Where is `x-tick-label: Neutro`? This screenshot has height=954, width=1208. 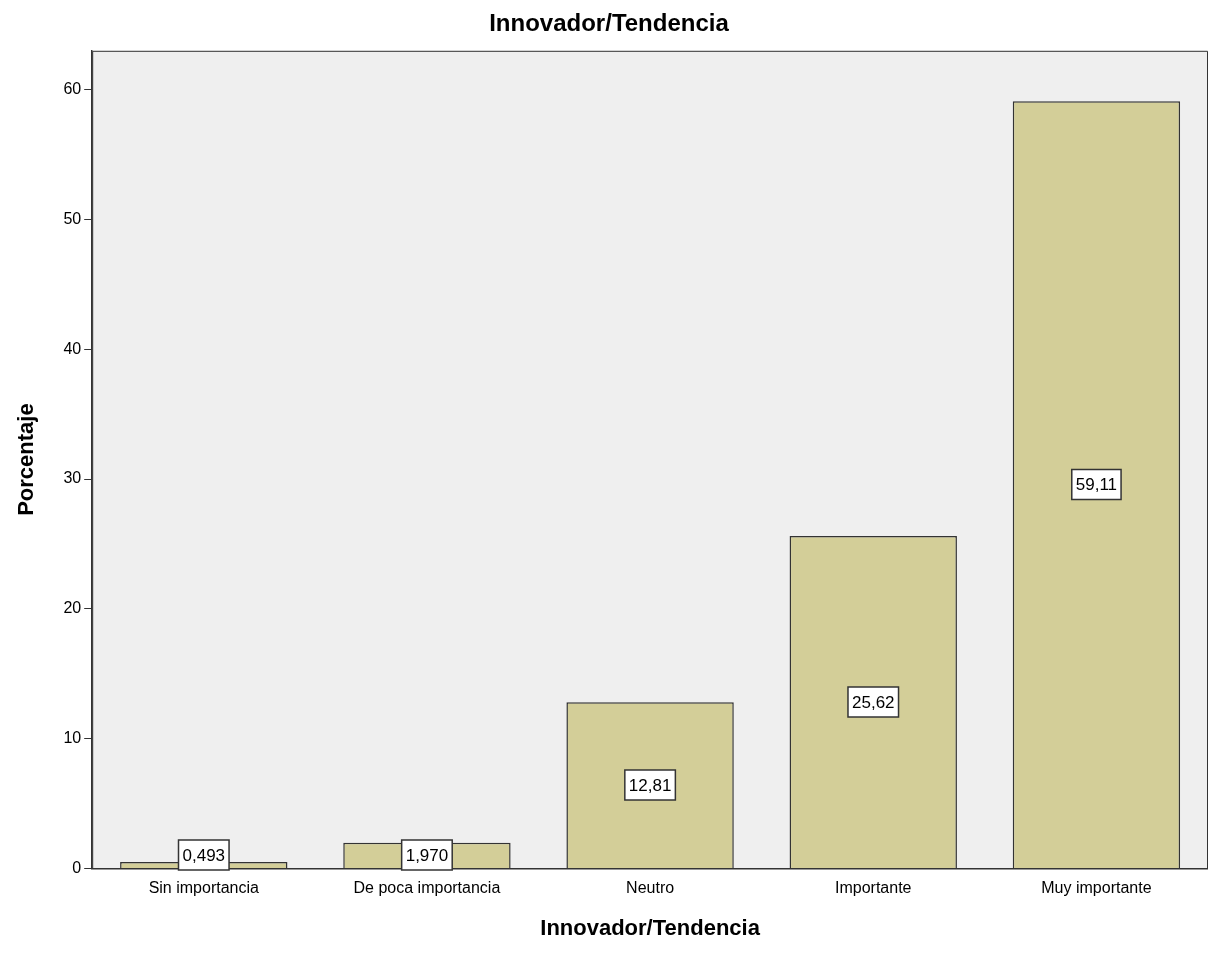
x-tick-label: Neutro is located at coordinates (650, 888).